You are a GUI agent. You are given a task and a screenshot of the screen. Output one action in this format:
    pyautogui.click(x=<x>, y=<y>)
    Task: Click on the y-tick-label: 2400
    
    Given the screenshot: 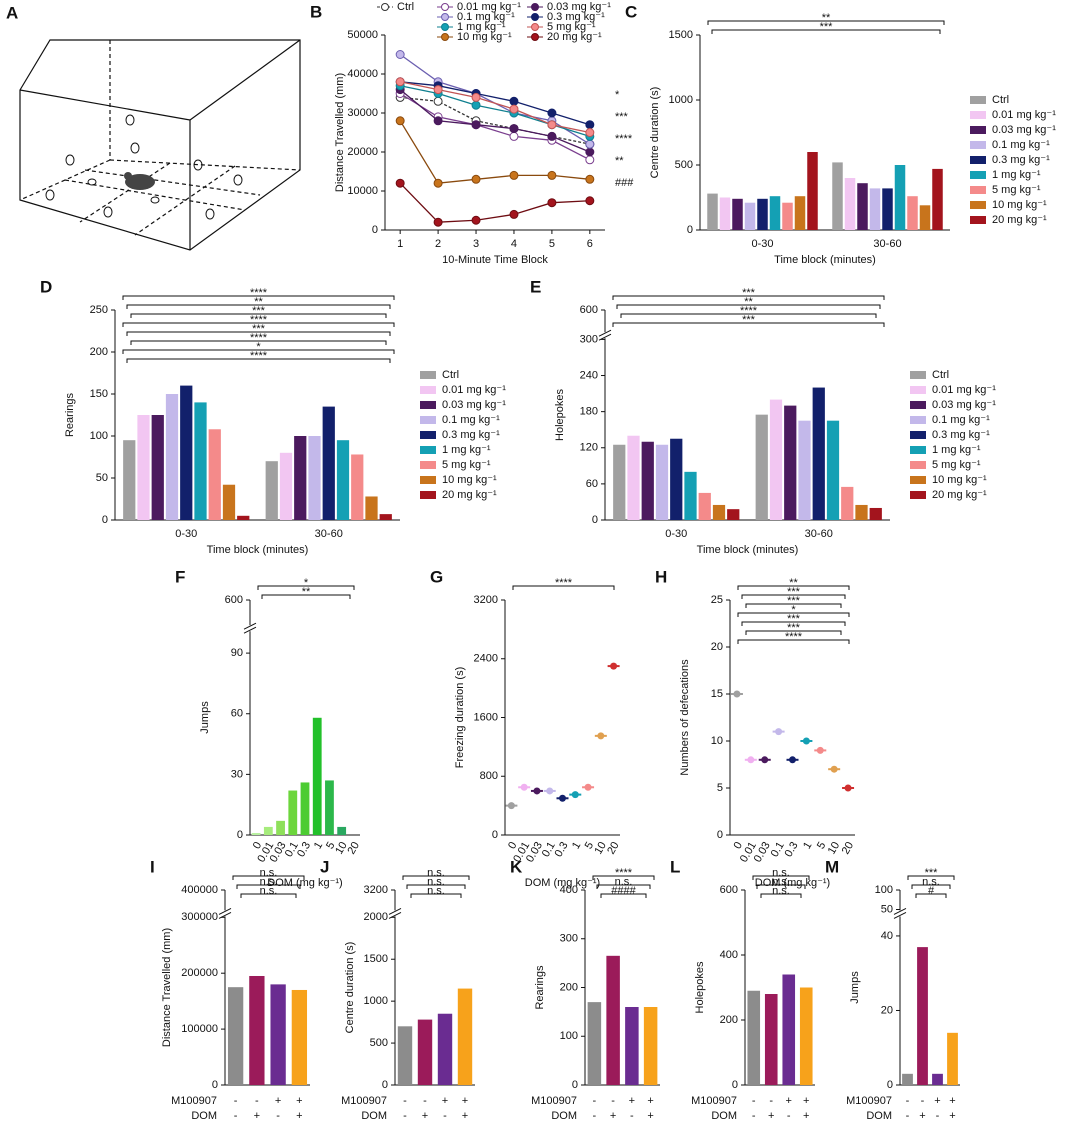 What is the action you would take?
    pyautogui.click(x=486, y=659)
    